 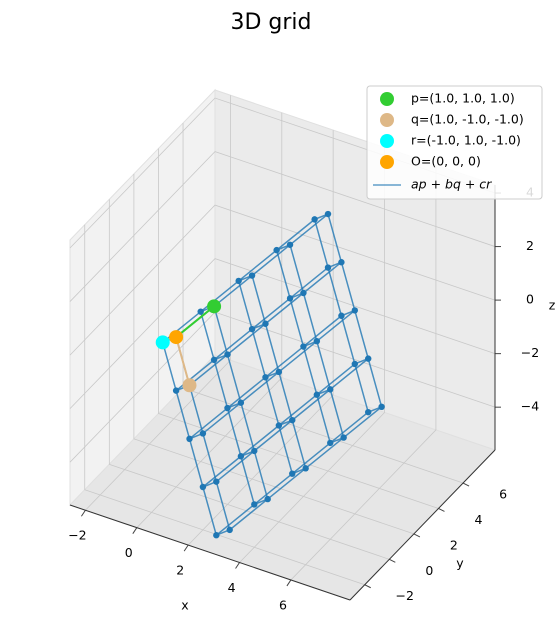 I want to click on z-tick-label: 2, so click(x=530, y=245).